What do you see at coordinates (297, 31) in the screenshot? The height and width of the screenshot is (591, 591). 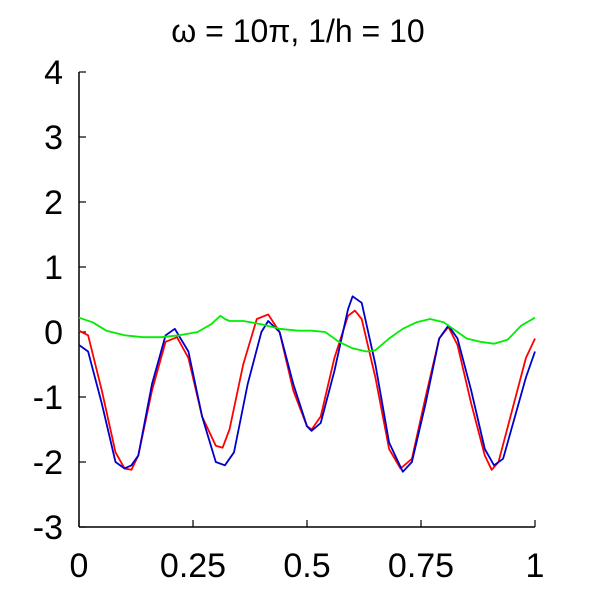 I see `chart-title: ω = 10π, 1/h = 10` at bounding box center [297, 31].